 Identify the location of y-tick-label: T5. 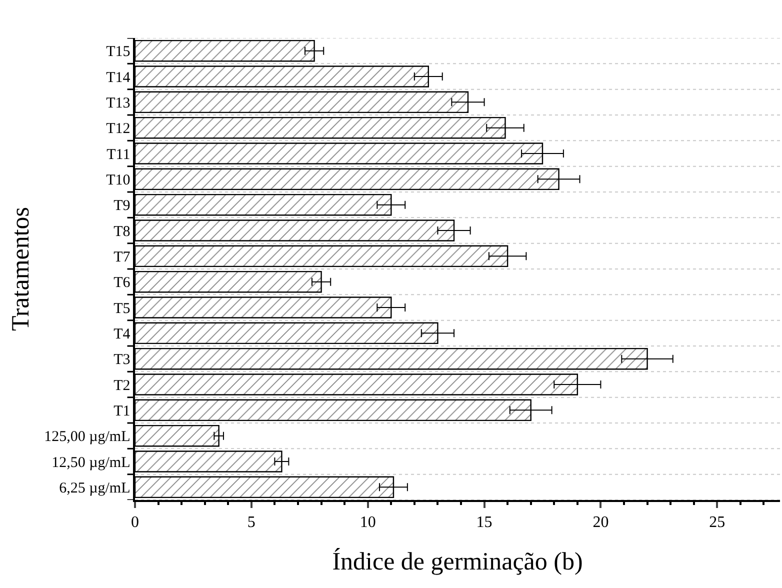
(122, 308).